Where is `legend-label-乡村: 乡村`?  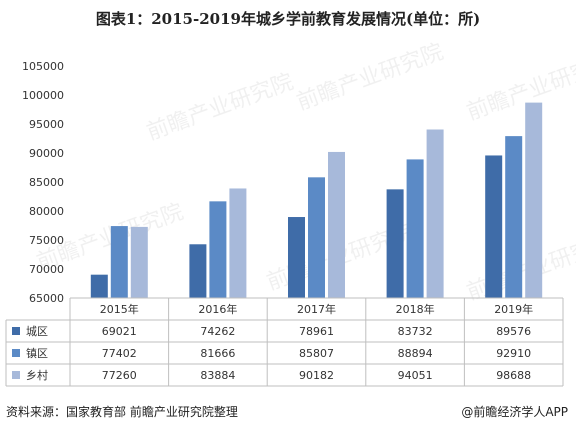
legend-label-乡村: 乡村 is located at coordinates (37, 375).